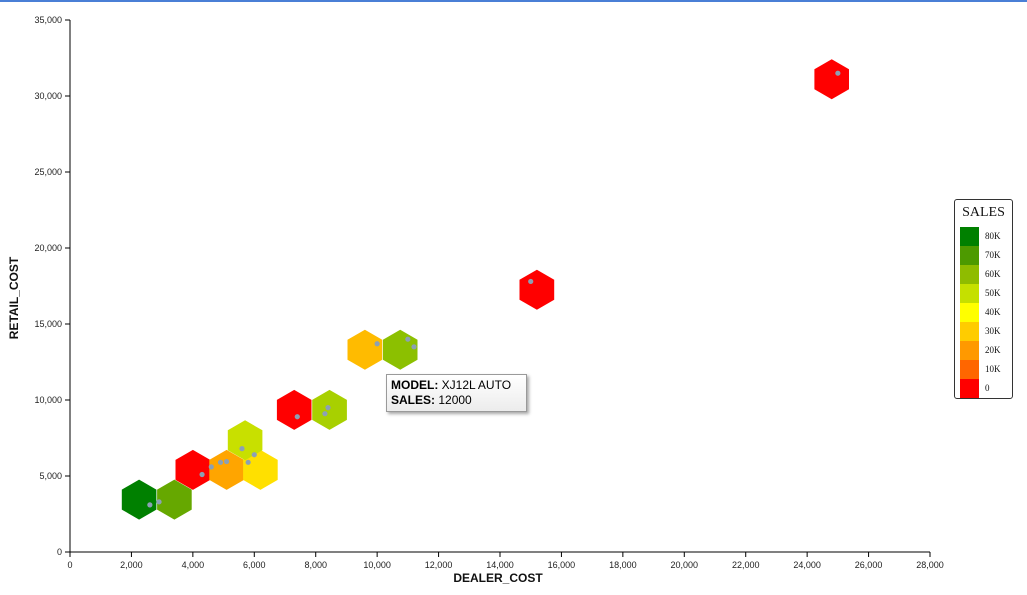  What do you see at coordinates (993, 350) in the screenshot?
I see `legend-label: 20K` at bounding box center [993, 350].